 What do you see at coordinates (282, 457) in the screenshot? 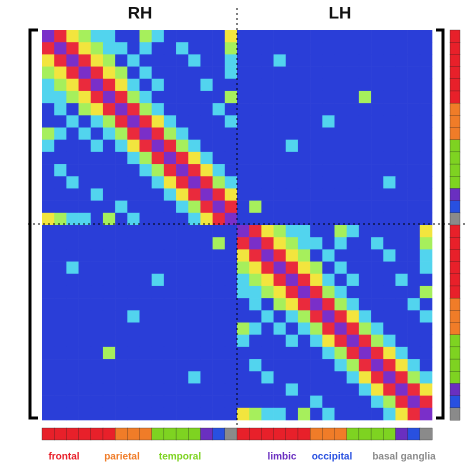
I see `legend-label: limbic` at bounding box center [282, 457].